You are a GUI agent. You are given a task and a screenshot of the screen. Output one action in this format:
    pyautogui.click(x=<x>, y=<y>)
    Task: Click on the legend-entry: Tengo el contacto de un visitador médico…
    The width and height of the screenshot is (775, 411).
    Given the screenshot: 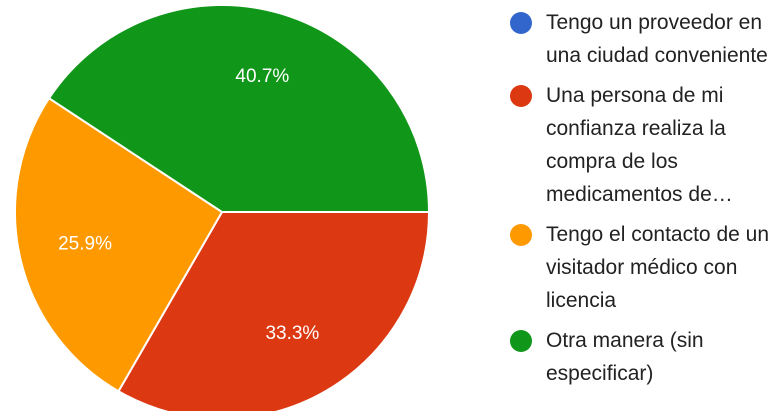 What is the action you would take?
    pyautogui.click(x=641, y=267)
    